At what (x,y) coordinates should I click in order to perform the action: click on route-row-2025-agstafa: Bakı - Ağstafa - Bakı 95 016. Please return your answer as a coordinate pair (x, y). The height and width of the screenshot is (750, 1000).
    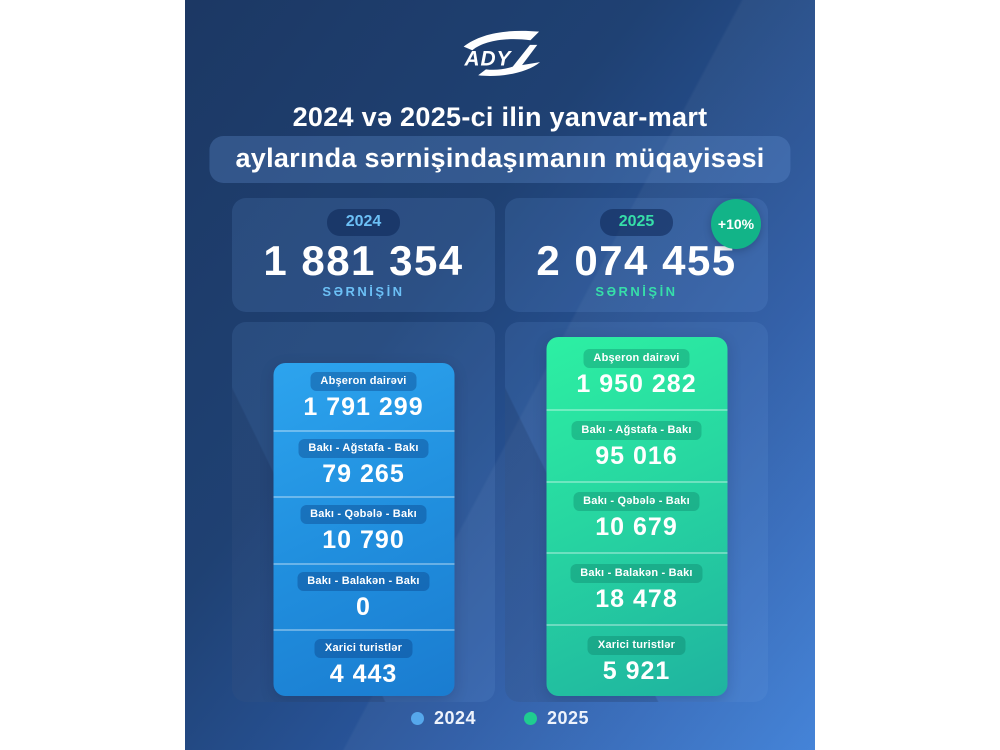
    Looking at the image, I should click on (636, 444).